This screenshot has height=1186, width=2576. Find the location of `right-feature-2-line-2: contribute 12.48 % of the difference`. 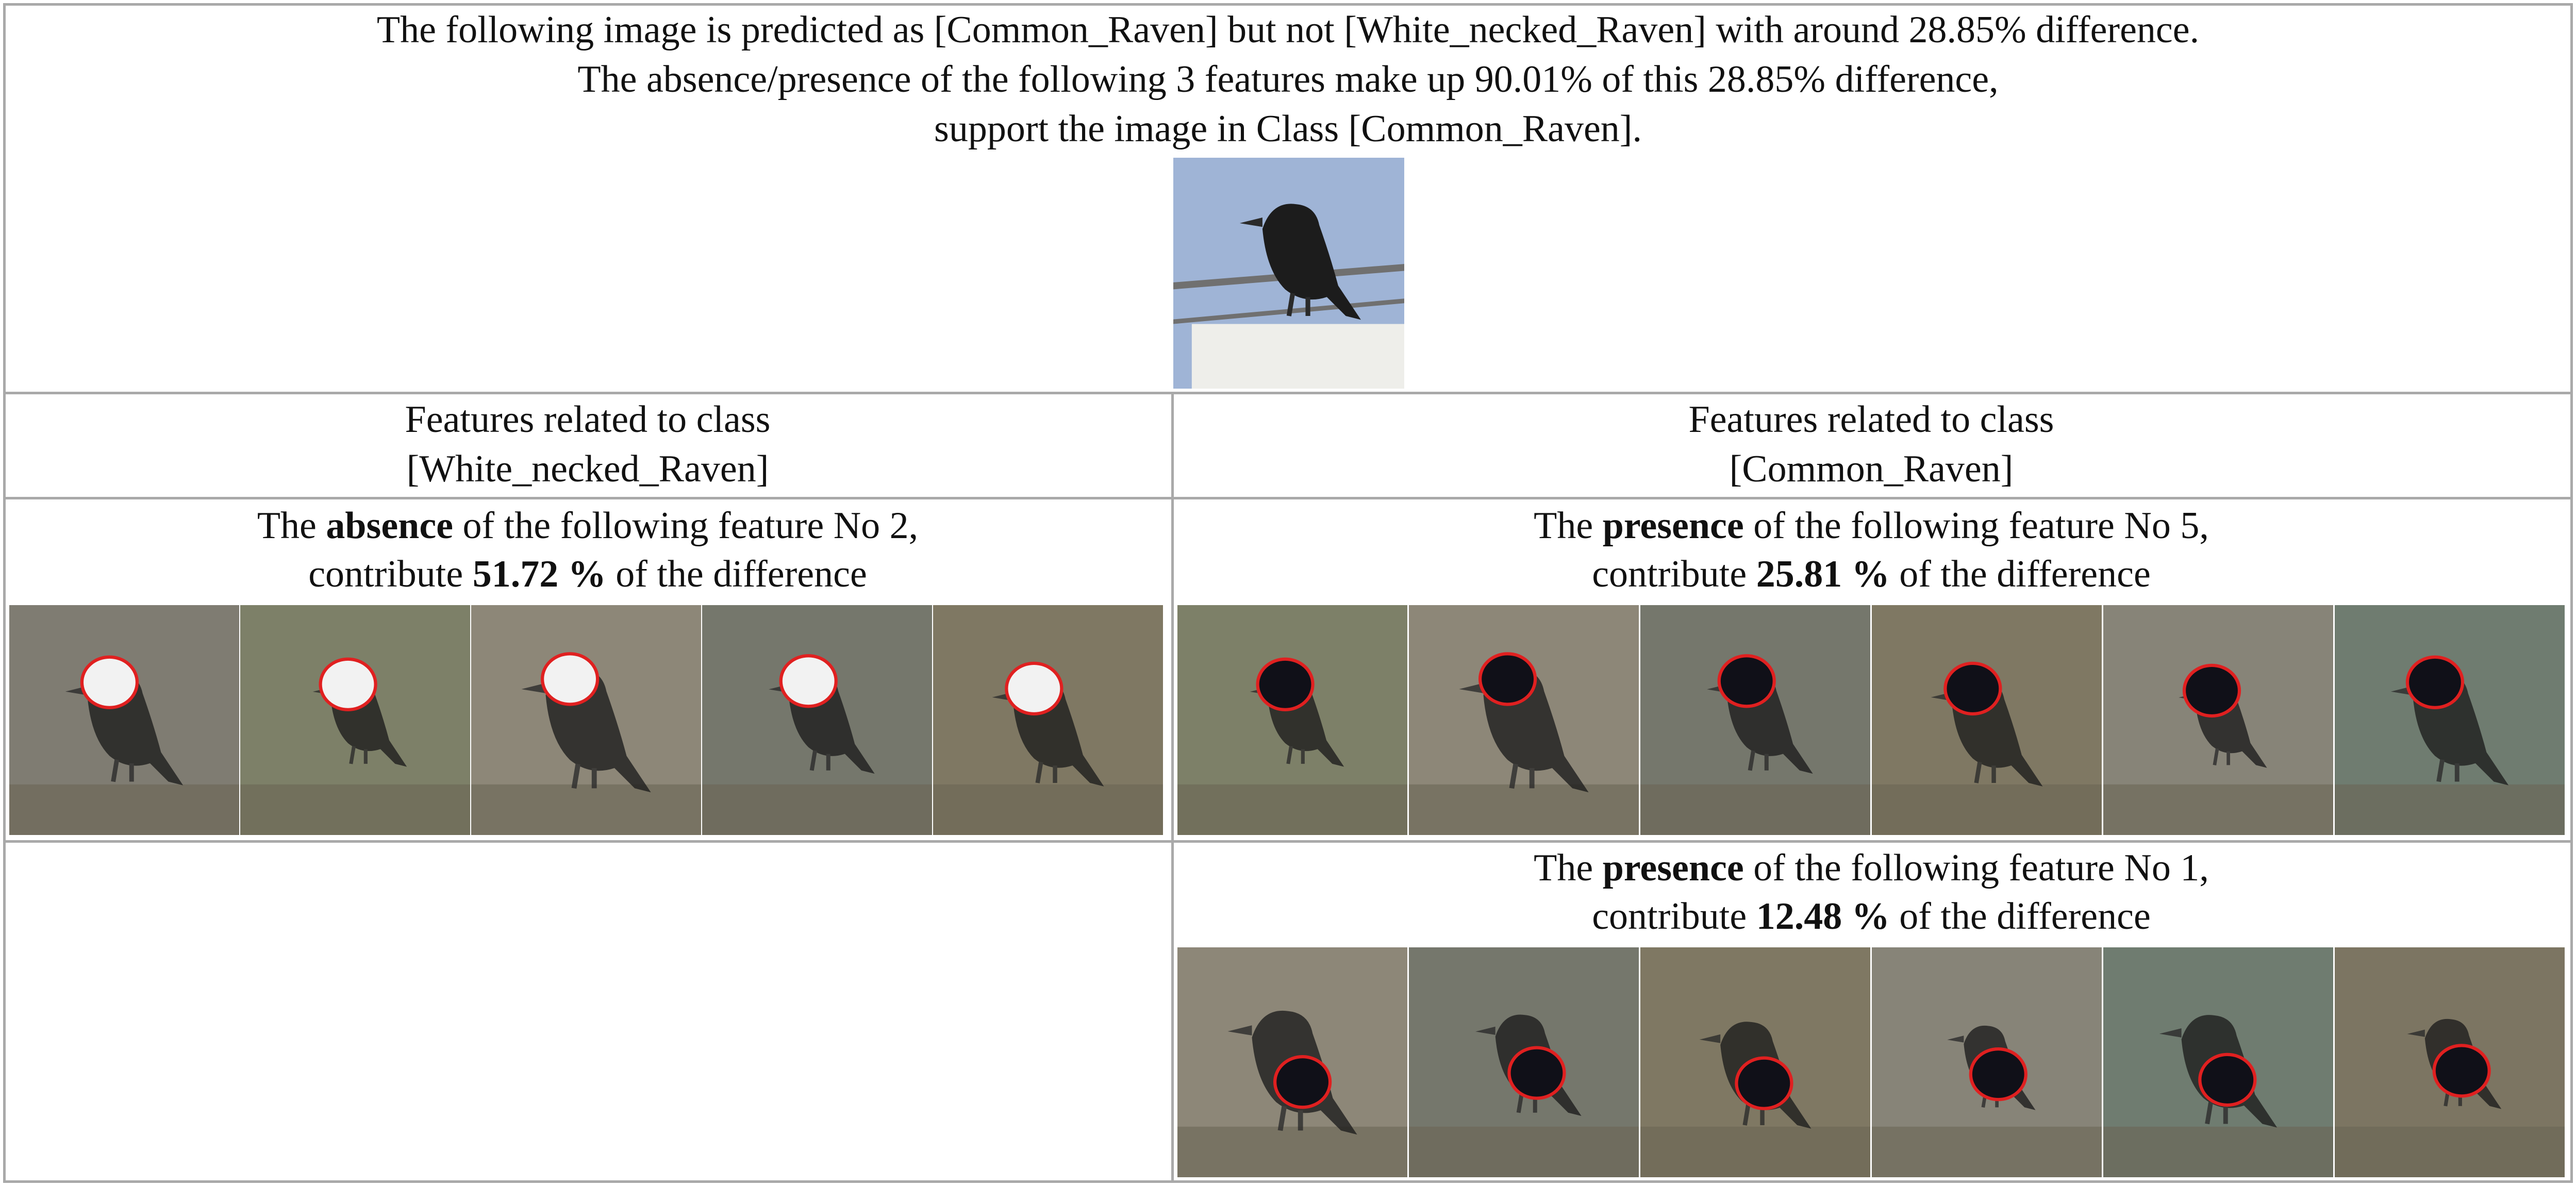

right-feature-2-line-2: contribute 12.48 % of the difference is located at coordinates (1871, 916).